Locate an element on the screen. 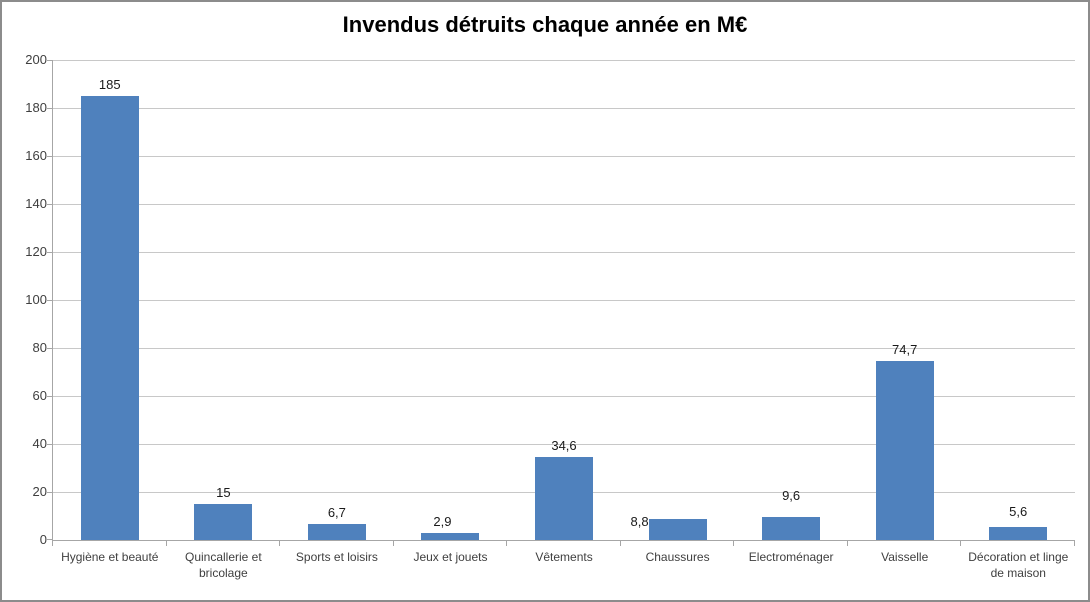 The width and height of the screenshot is (1090, 602). value-label: 185 is located at coordinates (109, 84).